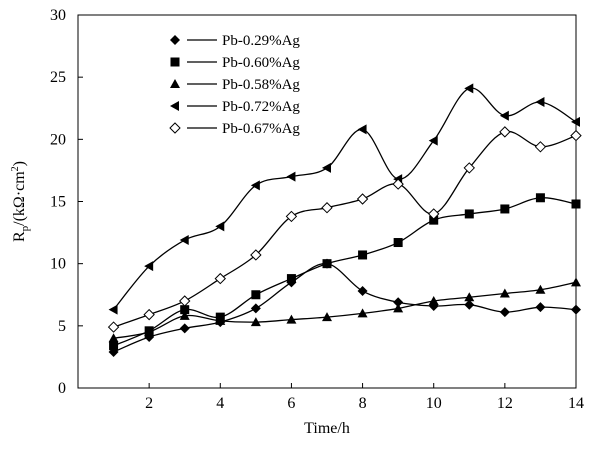  I want to click on x-tick-label: 8, so click(363, 403).